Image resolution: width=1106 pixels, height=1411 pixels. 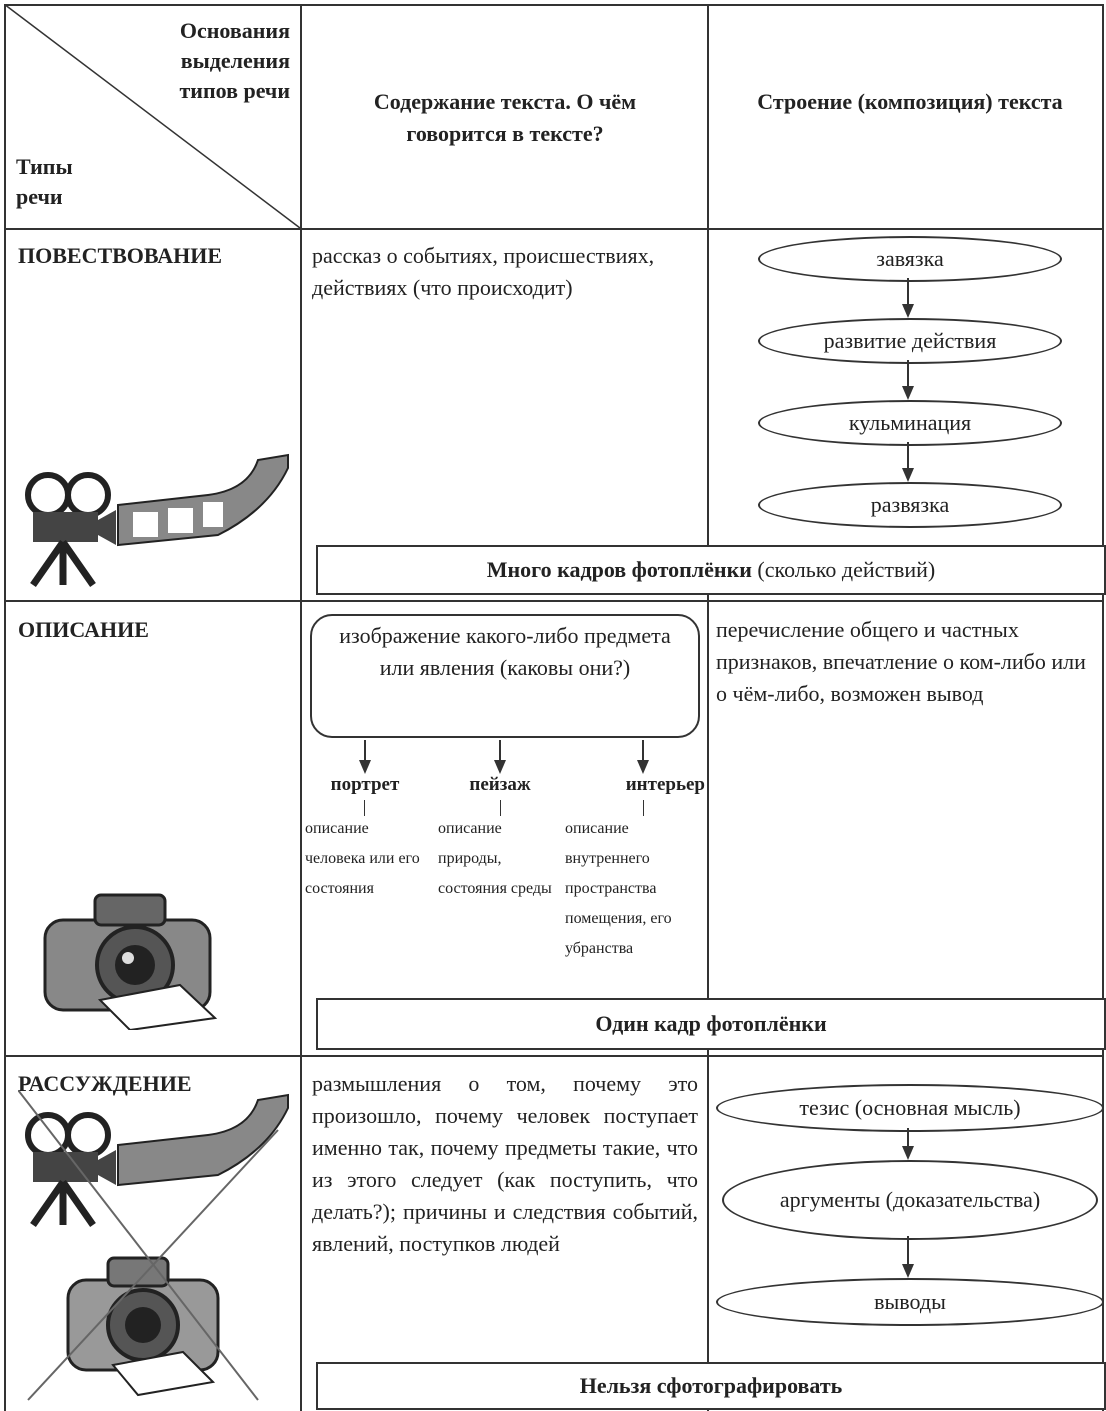 I want to click on crossed-cameras-icon, so click(x=153, y=1245).